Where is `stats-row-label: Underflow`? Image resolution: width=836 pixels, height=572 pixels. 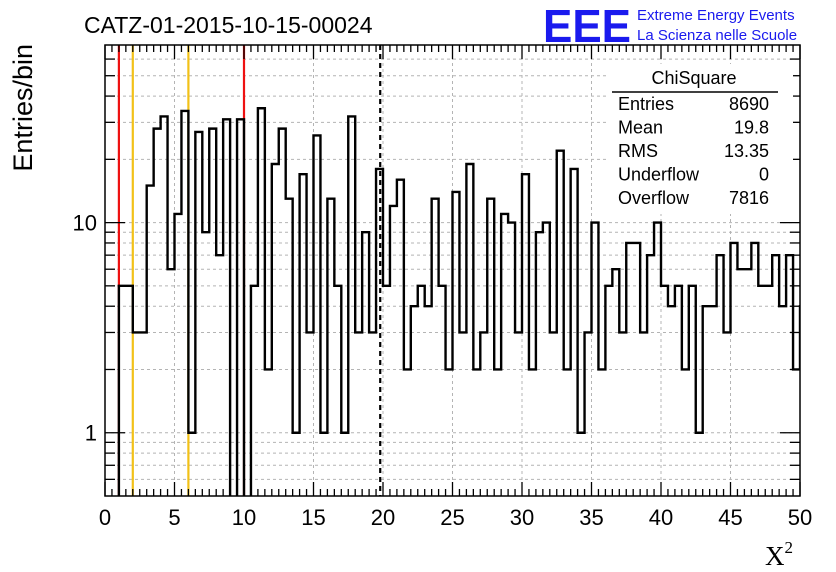
stats-row-label: Underflow is located at coordinates (659, 175).